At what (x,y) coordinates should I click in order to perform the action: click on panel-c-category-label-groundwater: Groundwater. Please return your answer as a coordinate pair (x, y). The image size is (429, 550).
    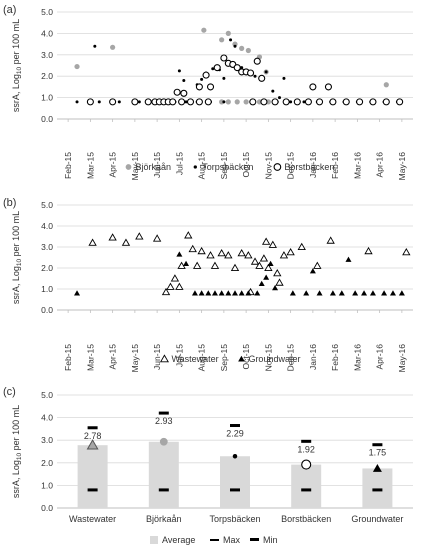
    Looking at the image, I should click on (377, 519).